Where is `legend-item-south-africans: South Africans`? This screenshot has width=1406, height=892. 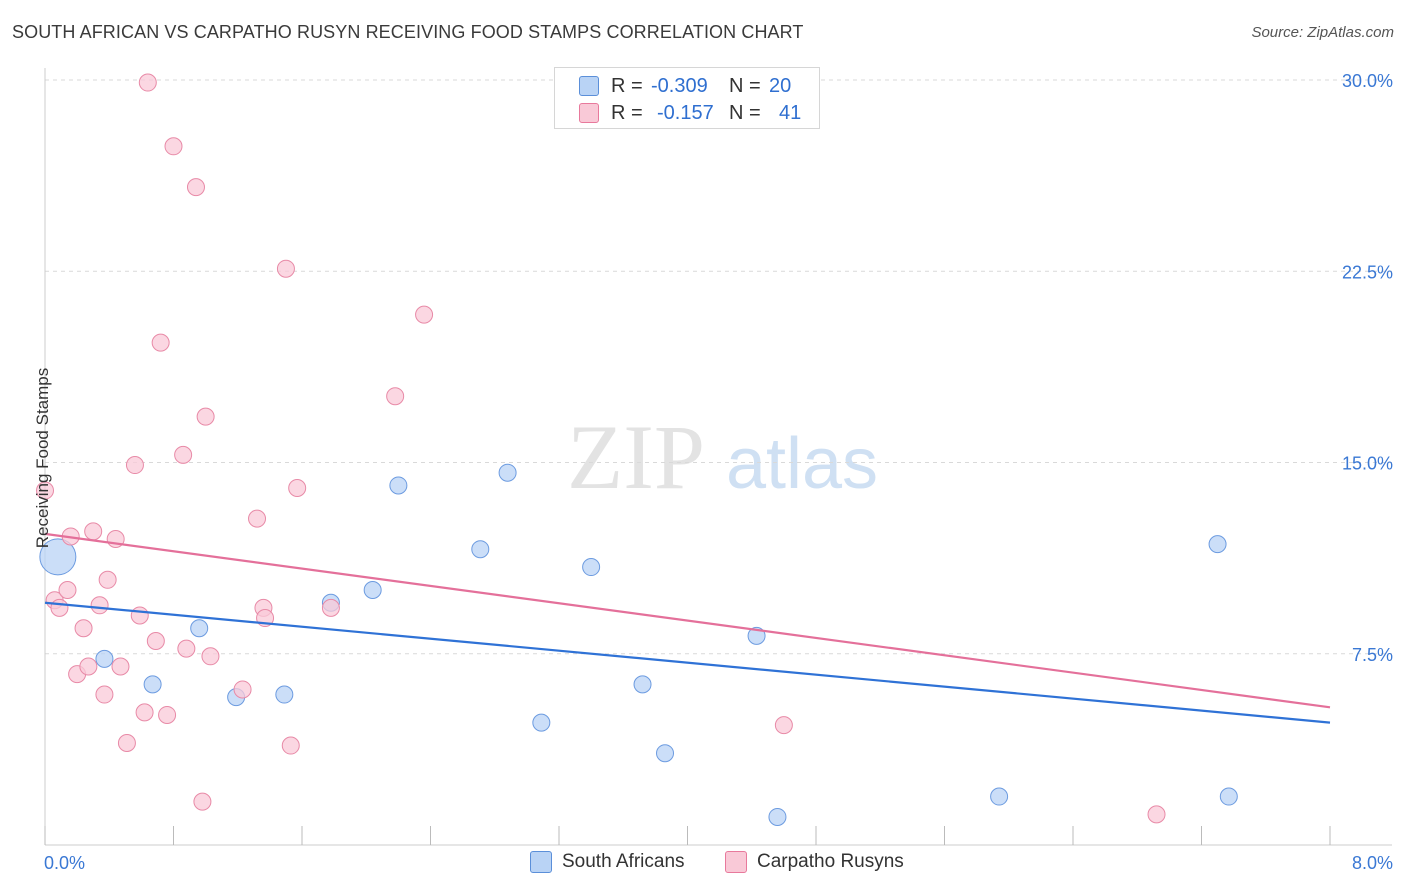 legend-item-south-africans: South Africans is located at coordinates (607, 862).